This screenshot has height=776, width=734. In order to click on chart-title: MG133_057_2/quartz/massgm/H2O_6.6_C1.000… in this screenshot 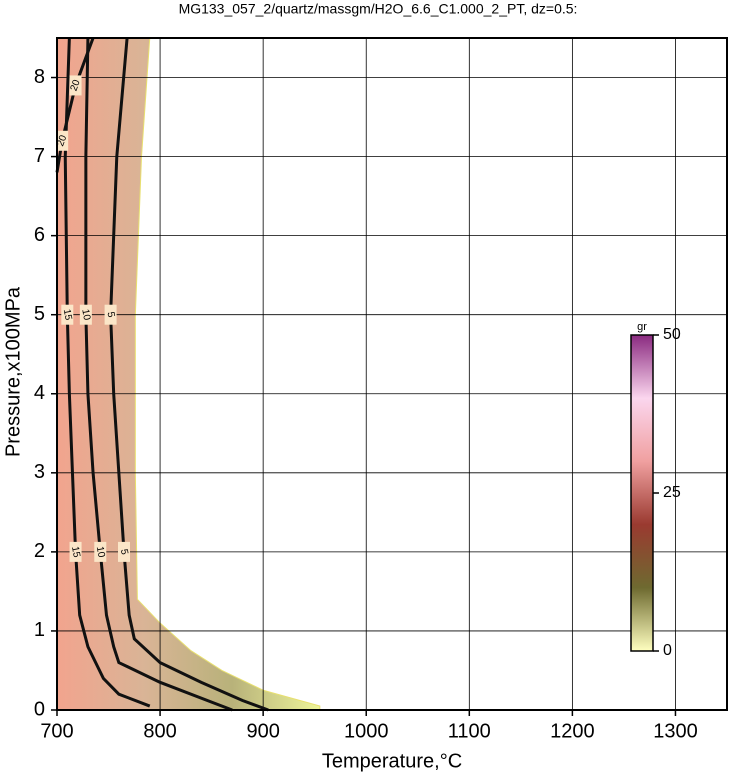, I will do `click(378, 9)`.